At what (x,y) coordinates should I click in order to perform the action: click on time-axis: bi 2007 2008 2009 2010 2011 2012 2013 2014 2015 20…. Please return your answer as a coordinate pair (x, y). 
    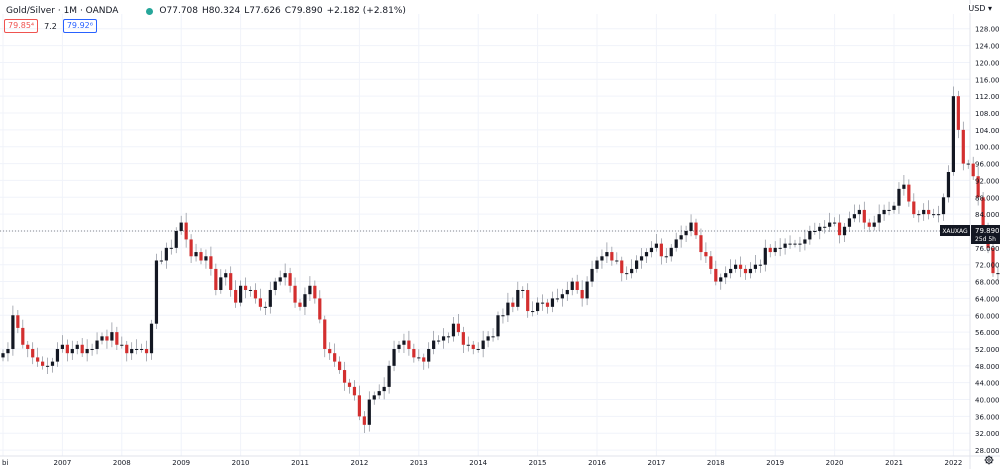
    Looking at the image, I should click on (482, 463).